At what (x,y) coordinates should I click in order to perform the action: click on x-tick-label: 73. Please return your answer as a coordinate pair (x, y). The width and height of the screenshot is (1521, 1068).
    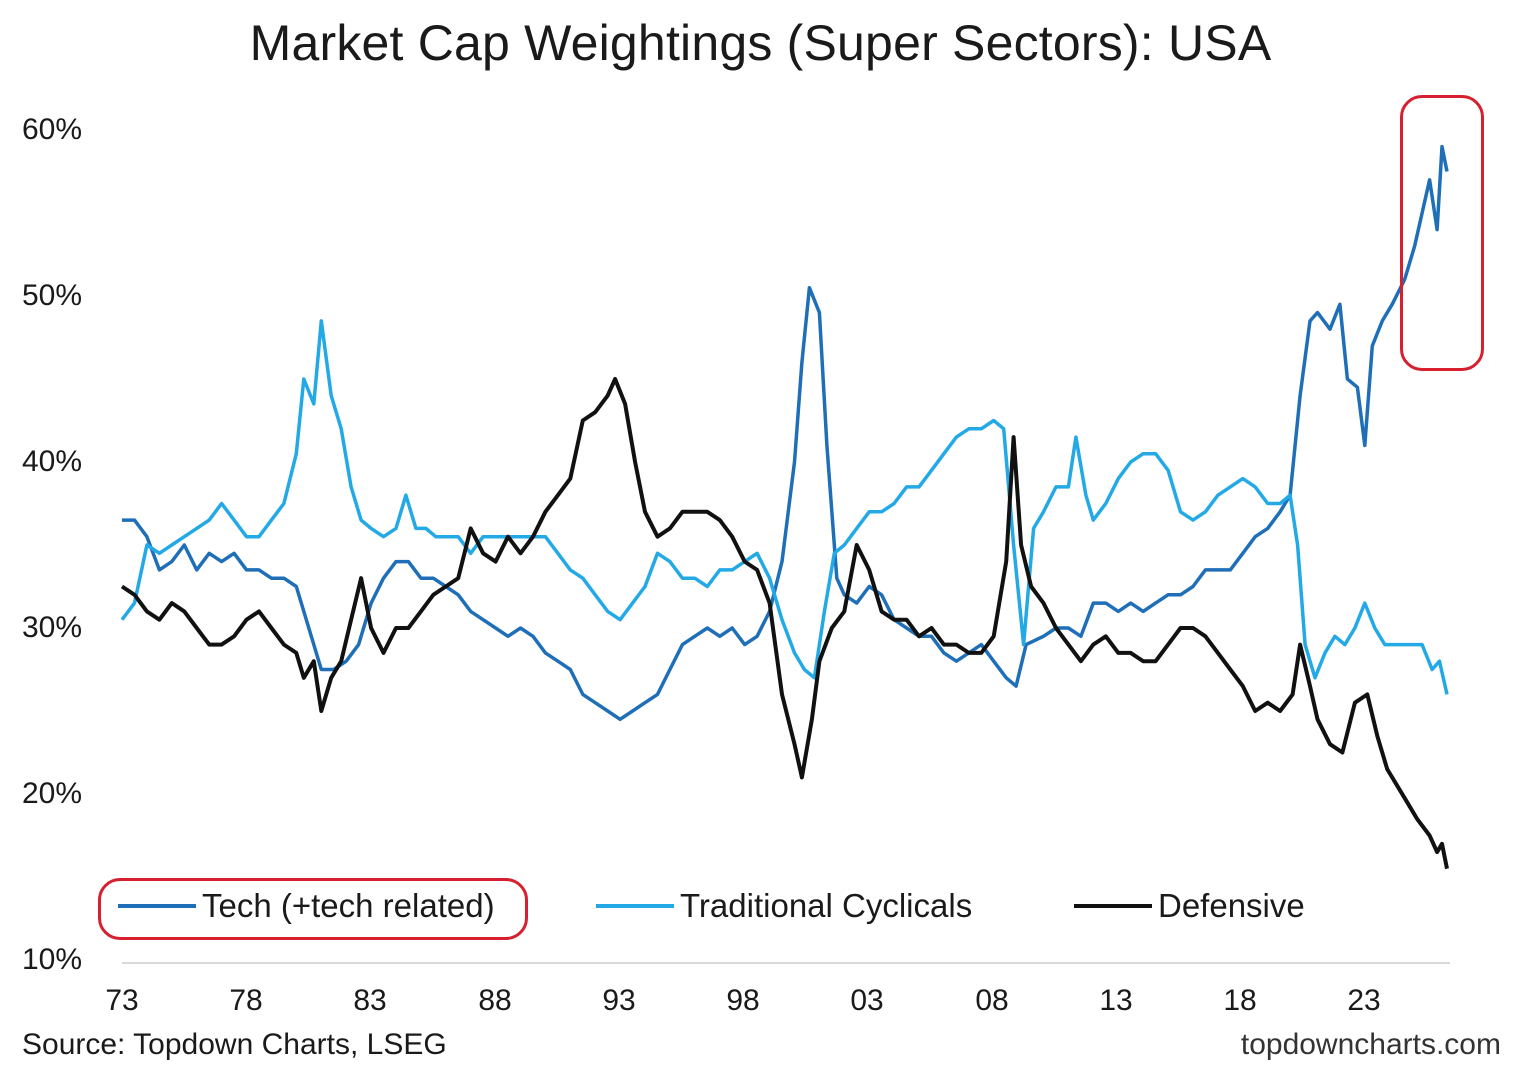
    Looking at the image, I should click on (122, 1000).